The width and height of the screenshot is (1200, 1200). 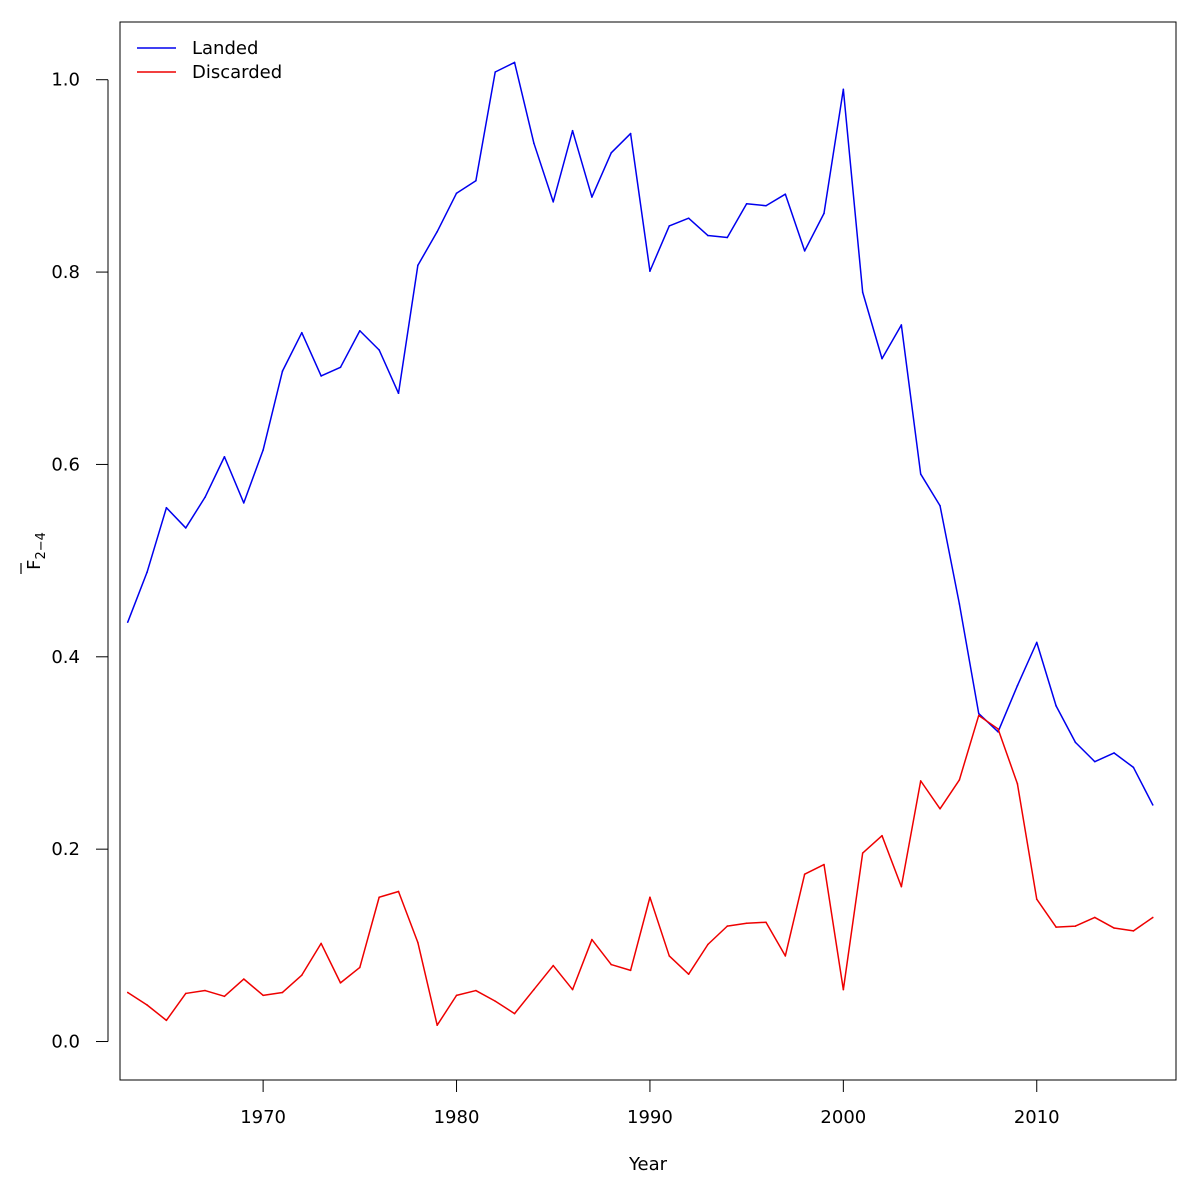 What do you see at coordinates (225, 48) in the screenshot?
I see `legend-label-landed: Landed` at bounding box center [225, 48].